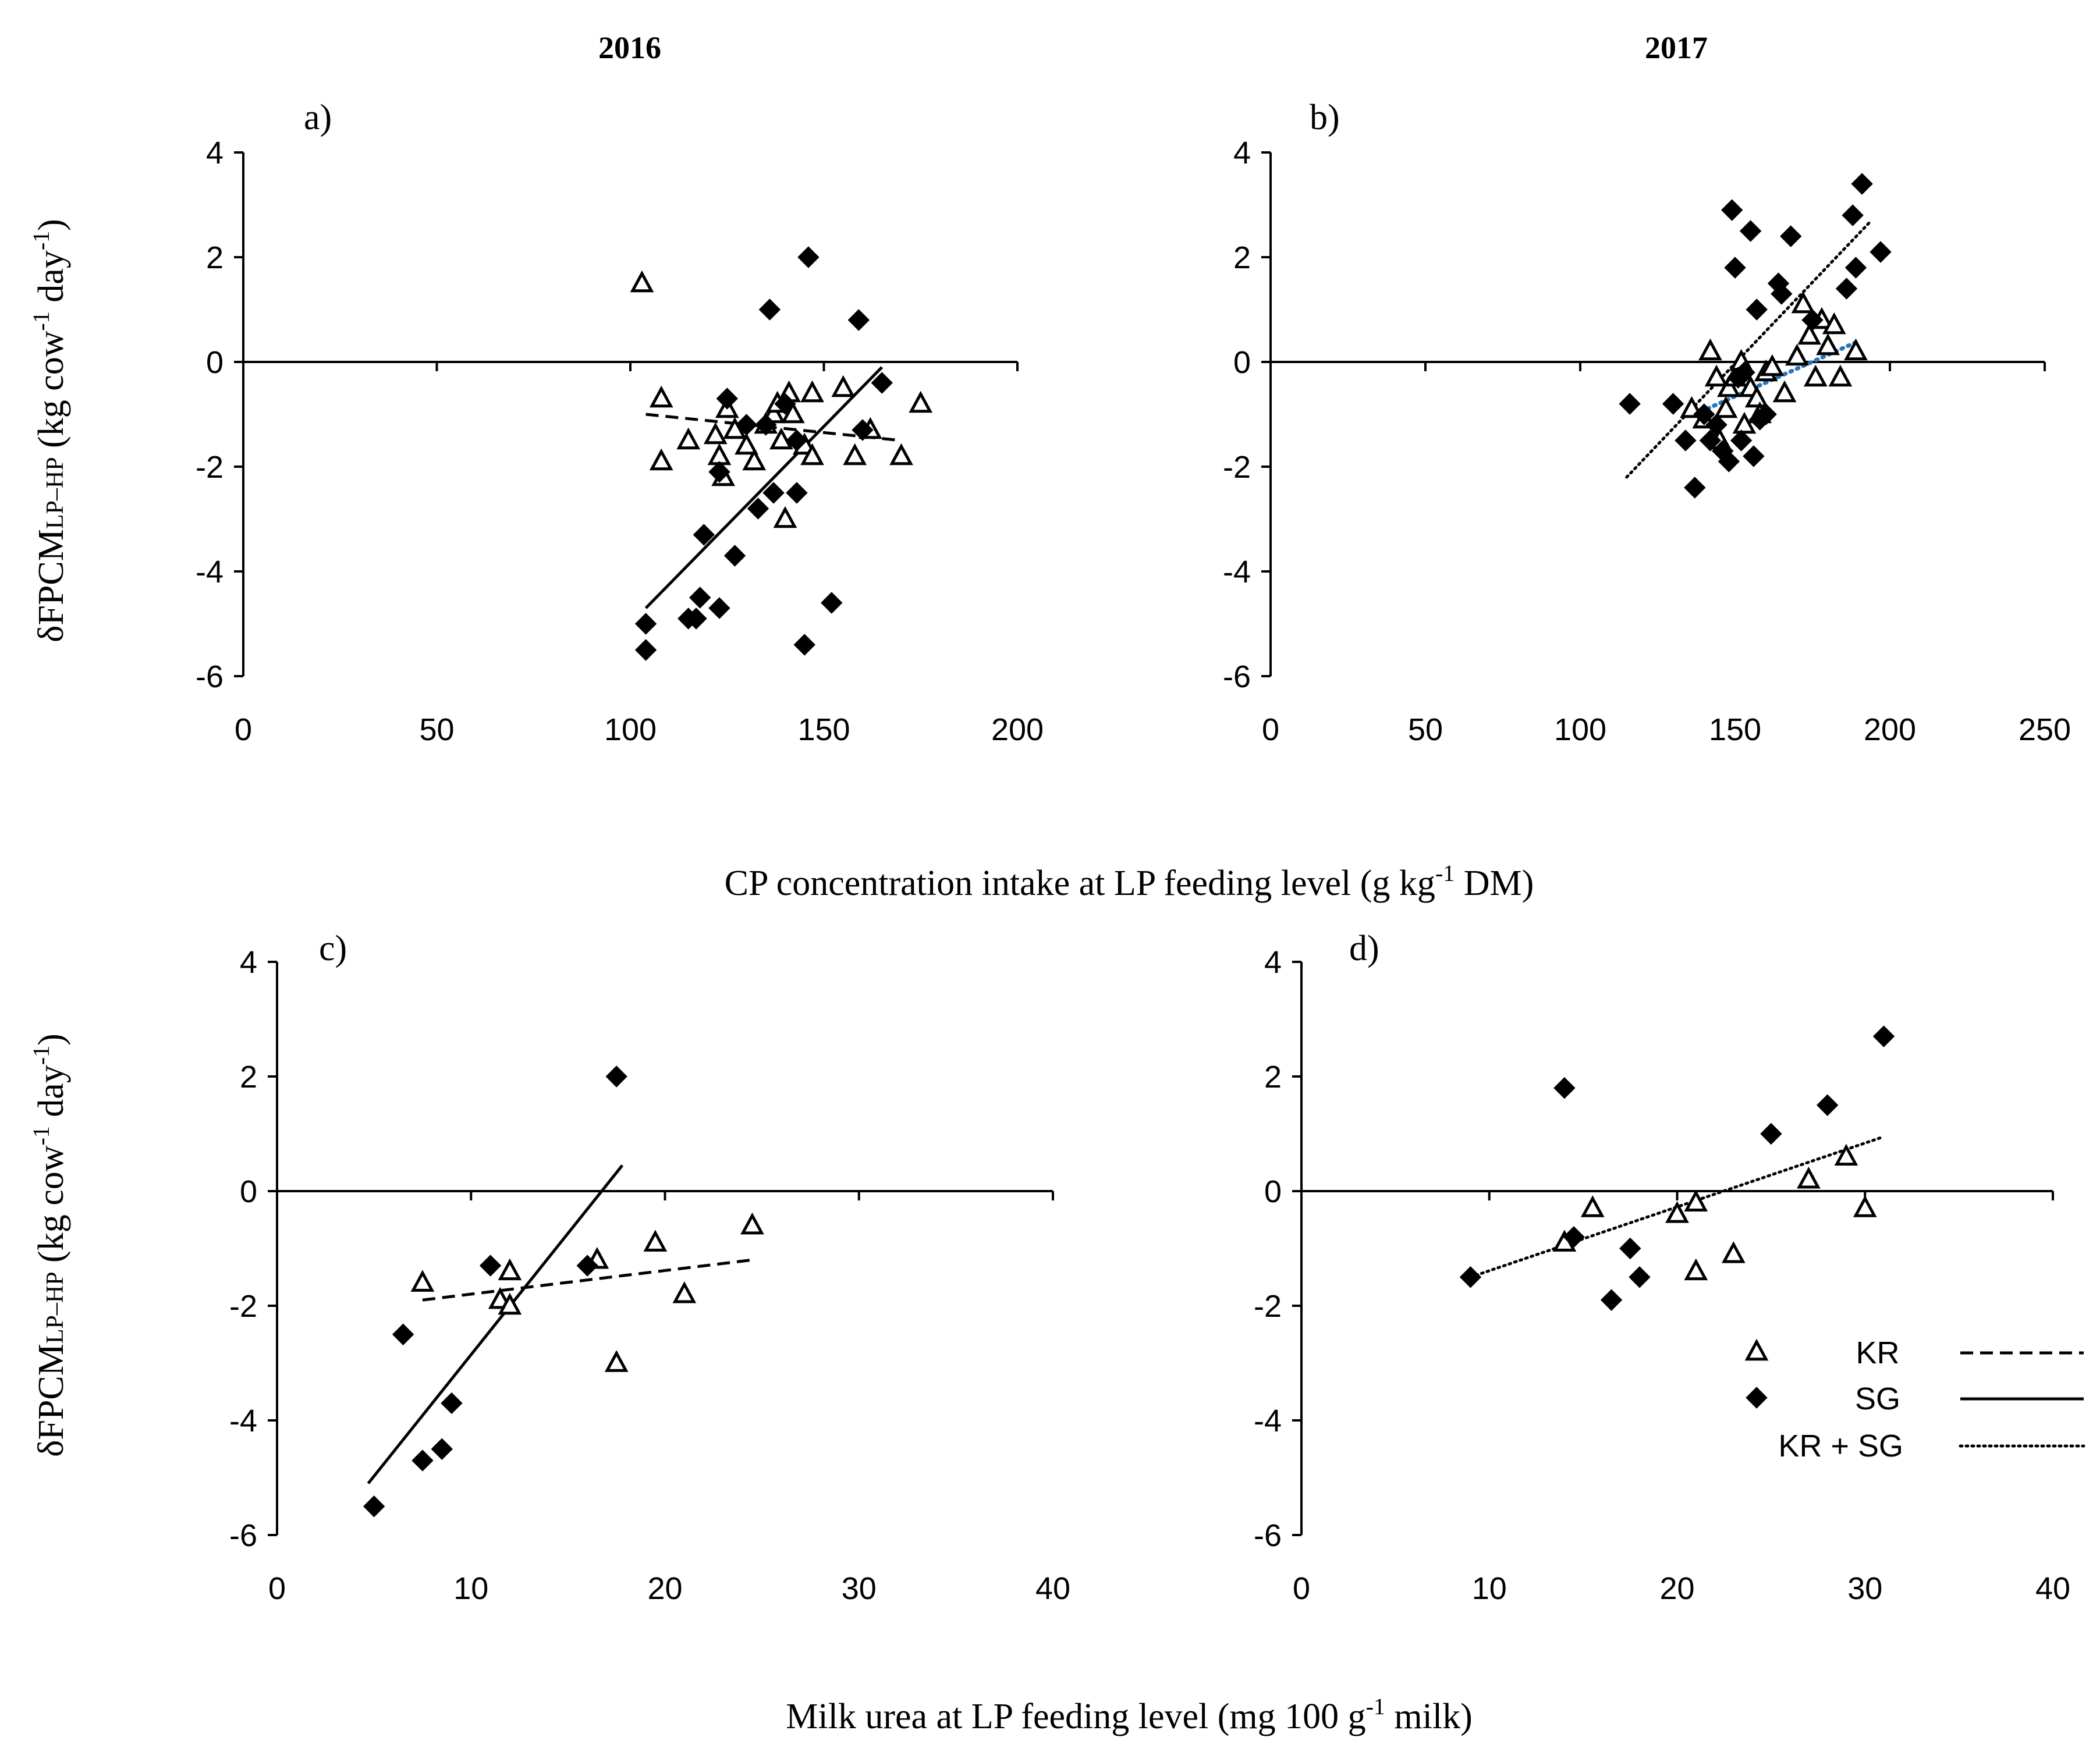 Image resolution: width=2100 pixels, height=1748 pixels. Describe the element at coordinates (1756, 1349) in the screenshot. I see `legend-marker-kr` at that location.